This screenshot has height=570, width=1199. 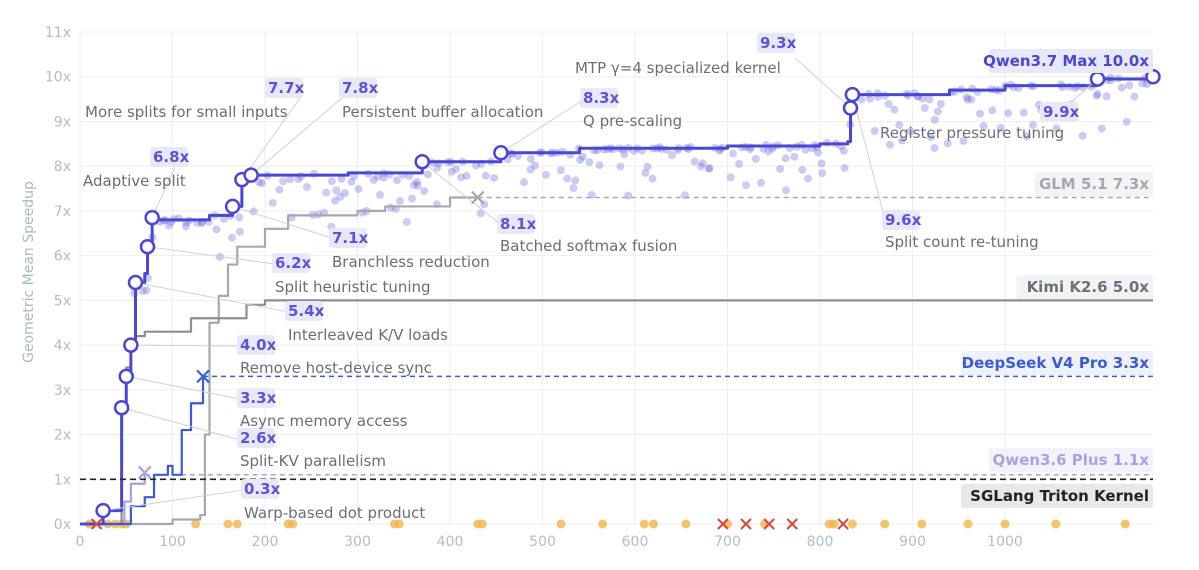 I want to click on x-tick-label: 800, so click(x=820, y=542).